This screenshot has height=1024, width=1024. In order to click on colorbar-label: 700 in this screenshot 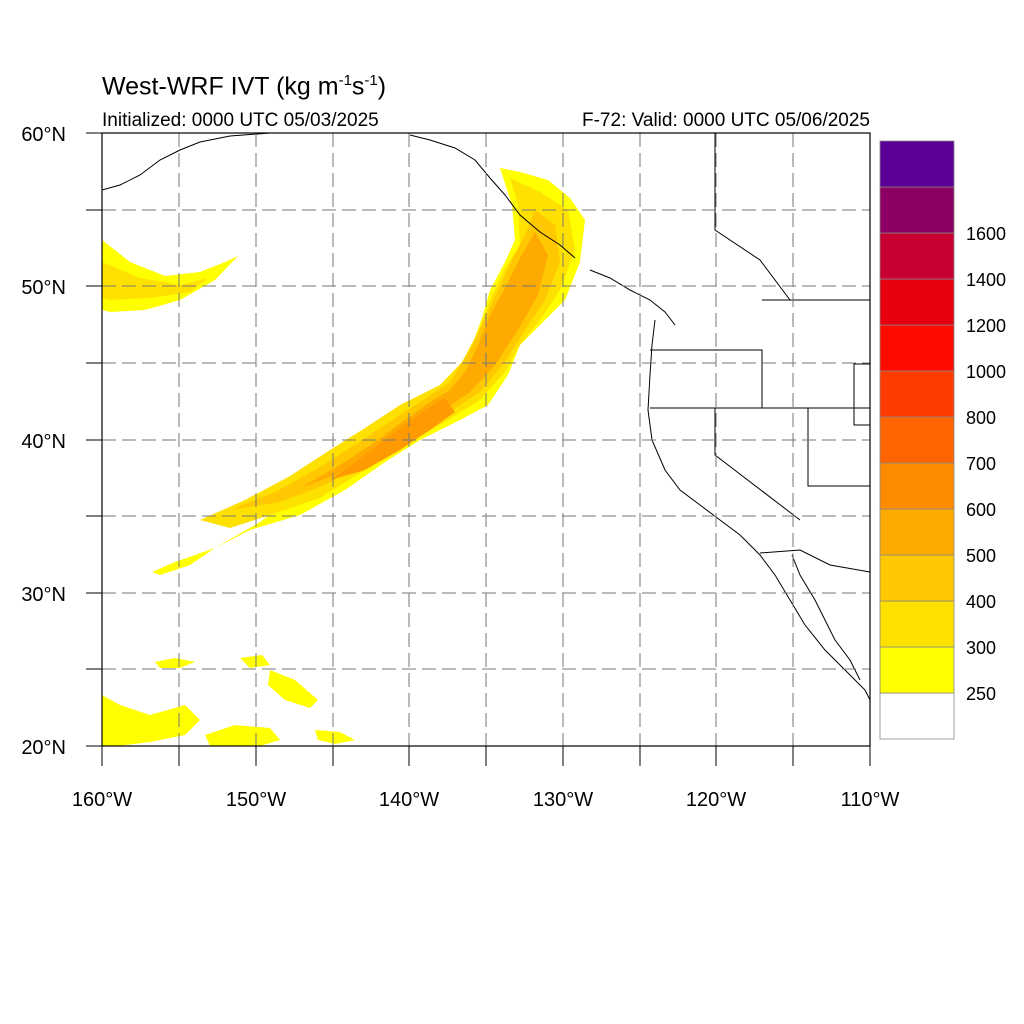, I will do `click(981, 464)`.